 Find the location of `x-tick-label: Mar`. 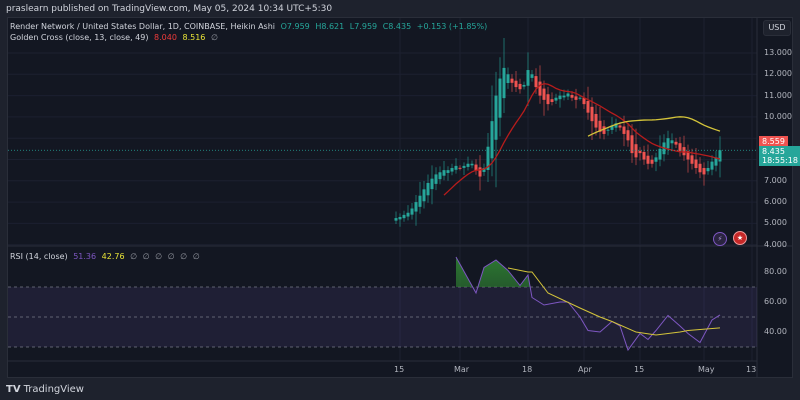

x-tick-label: Mar is located at coordinates (462, 369).